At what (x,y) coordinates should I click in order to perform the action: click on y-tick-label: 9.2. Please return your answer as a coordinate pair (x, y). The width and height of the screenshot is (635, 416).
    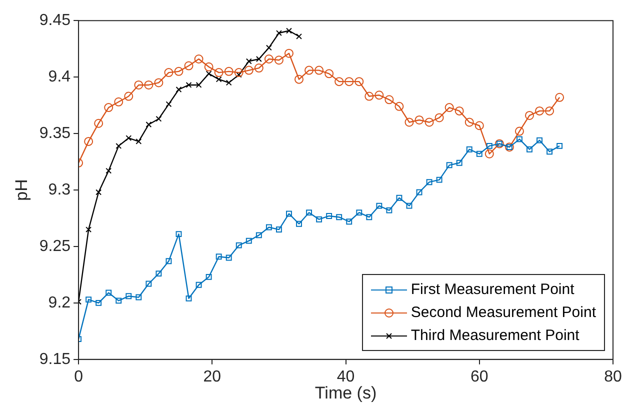
    Looking at the image, I should click on (59, 303).